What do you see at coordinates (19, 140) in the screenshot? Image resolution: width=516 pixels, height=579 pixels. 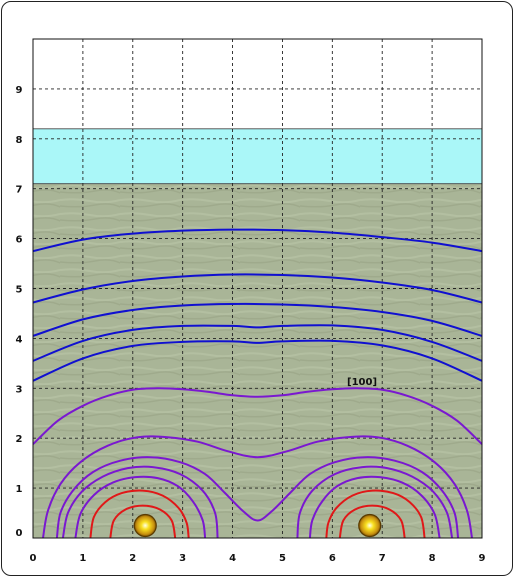 I see `y-tick-label: 8` at bounding box center [19, 140].